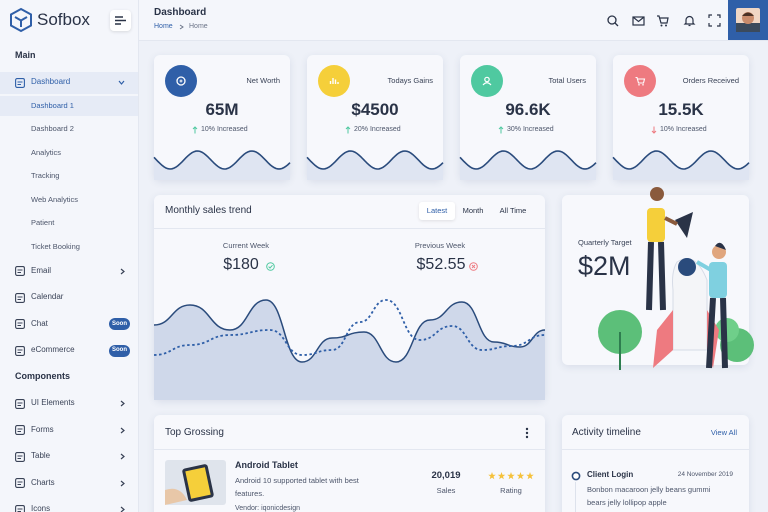 This screenshot has height=512, width=768. Describe the element at coordinates (43, 223) in the screenshot. I see `sidebar-sublabel: Patient` at that location.